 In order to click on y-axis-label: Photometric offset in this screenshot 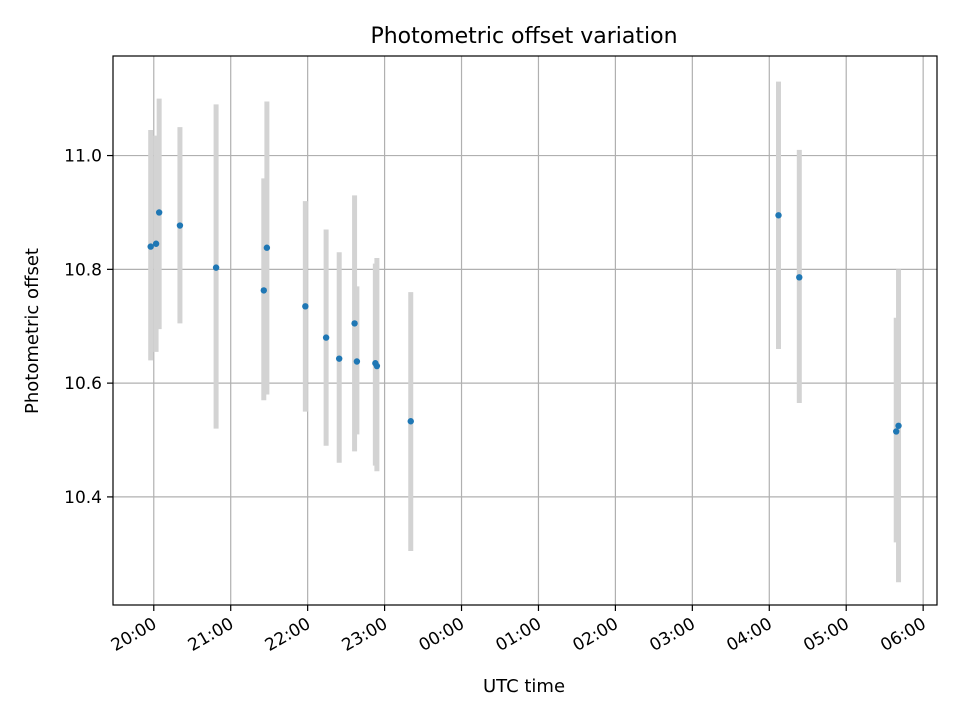, I will do `click(32, 331)`.